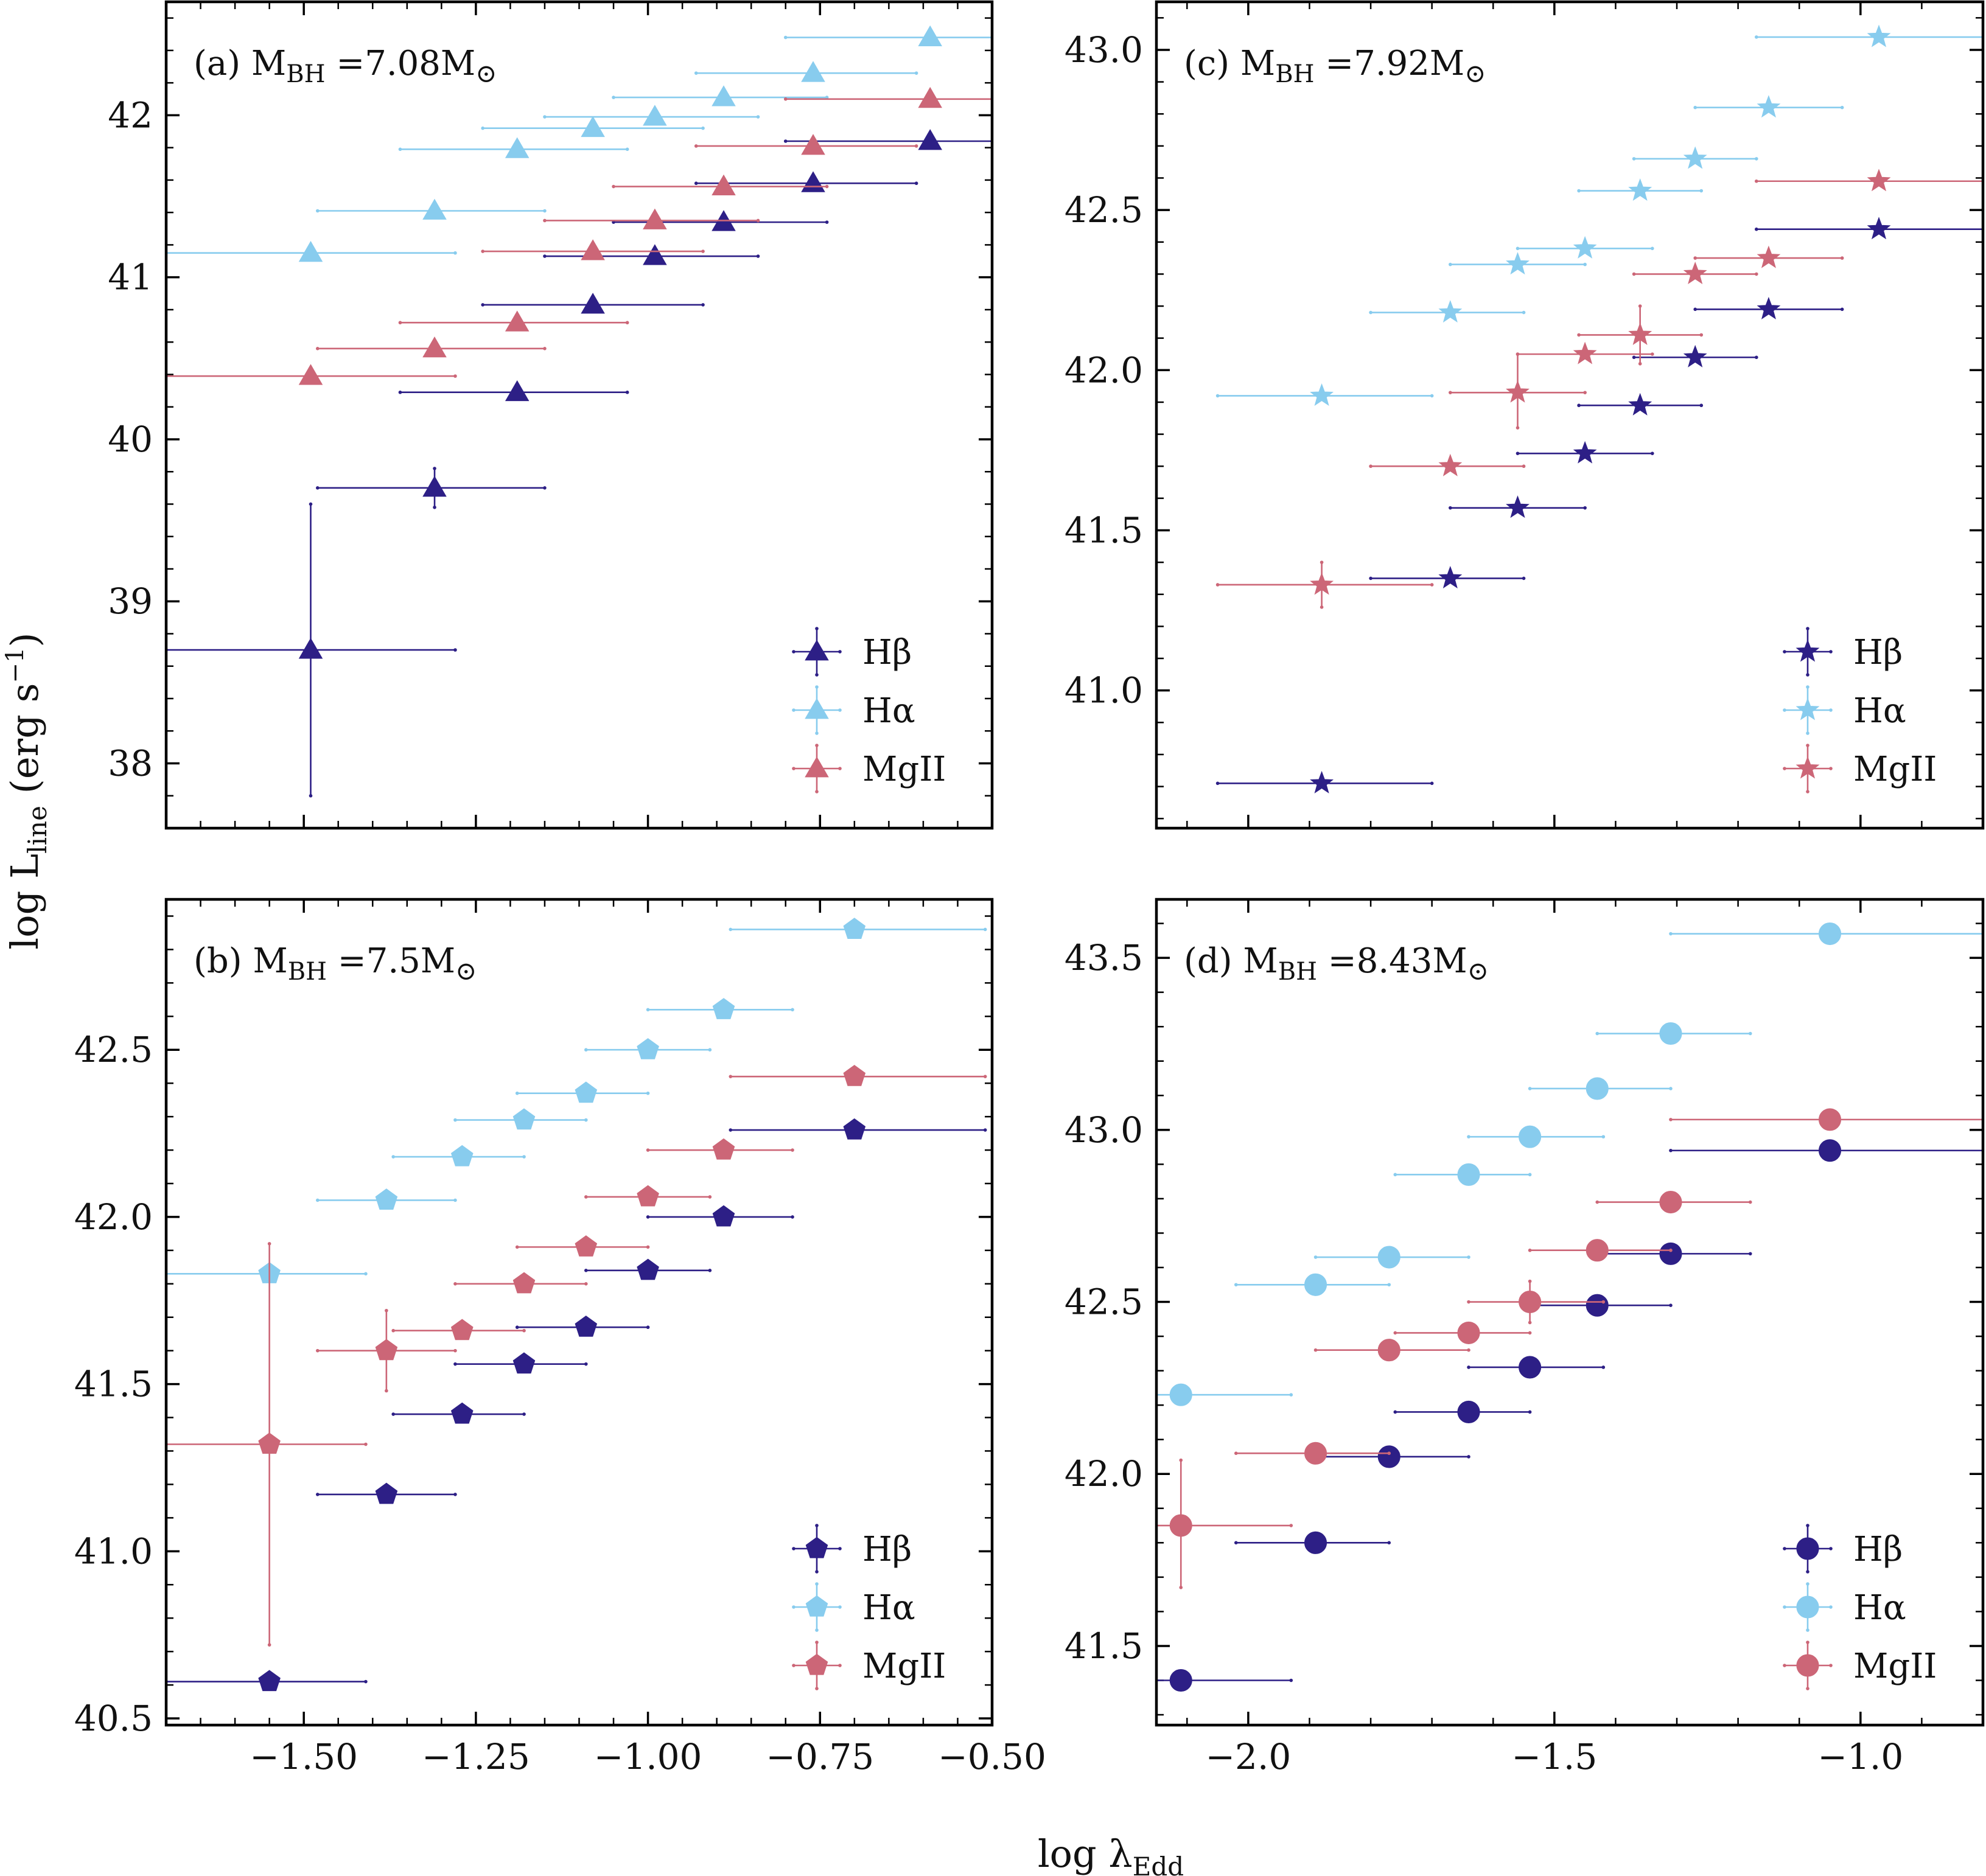 The width and height of the screenshot is (1986, 1876). Describe the element at coordinates (1111, 1854) in the screenshot. I see `x-axis-title: log λEdd` at that location.